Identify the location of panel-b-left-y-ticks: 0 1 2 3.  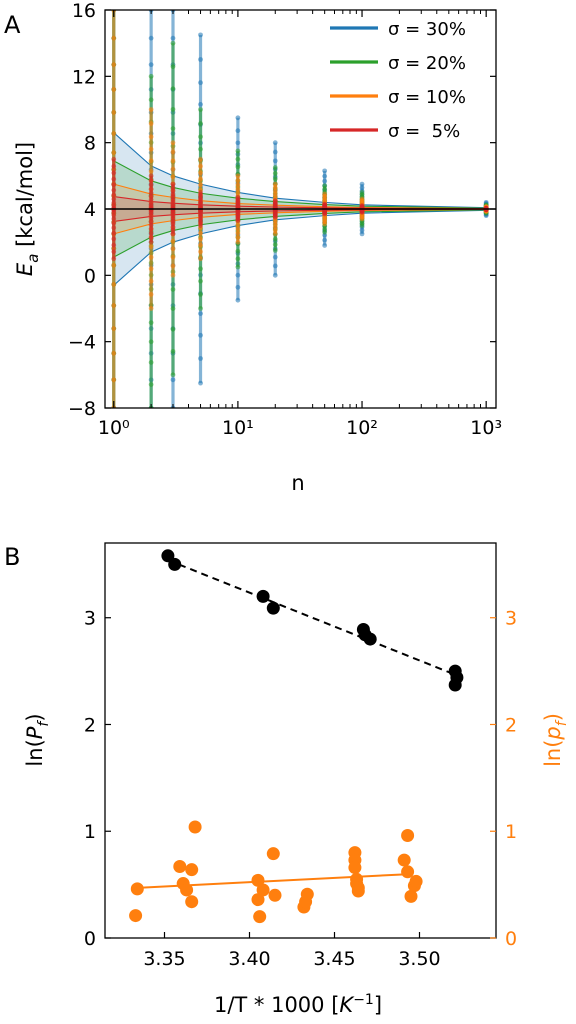
(97, 779).